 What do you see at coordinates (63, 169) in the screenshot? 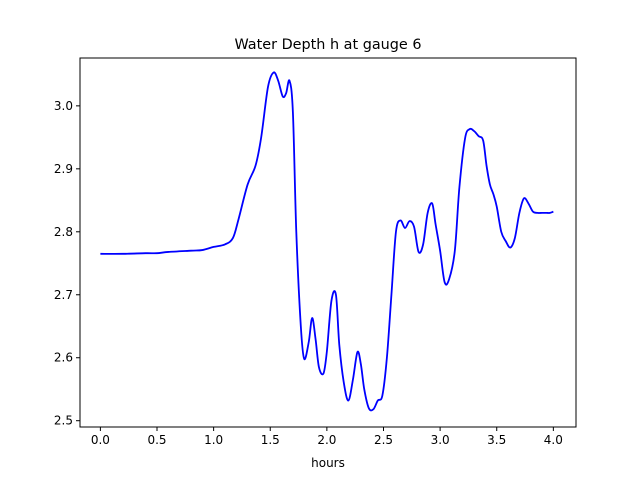
I see `y-tick-label: 2.9` at bounding box center [63, 169].